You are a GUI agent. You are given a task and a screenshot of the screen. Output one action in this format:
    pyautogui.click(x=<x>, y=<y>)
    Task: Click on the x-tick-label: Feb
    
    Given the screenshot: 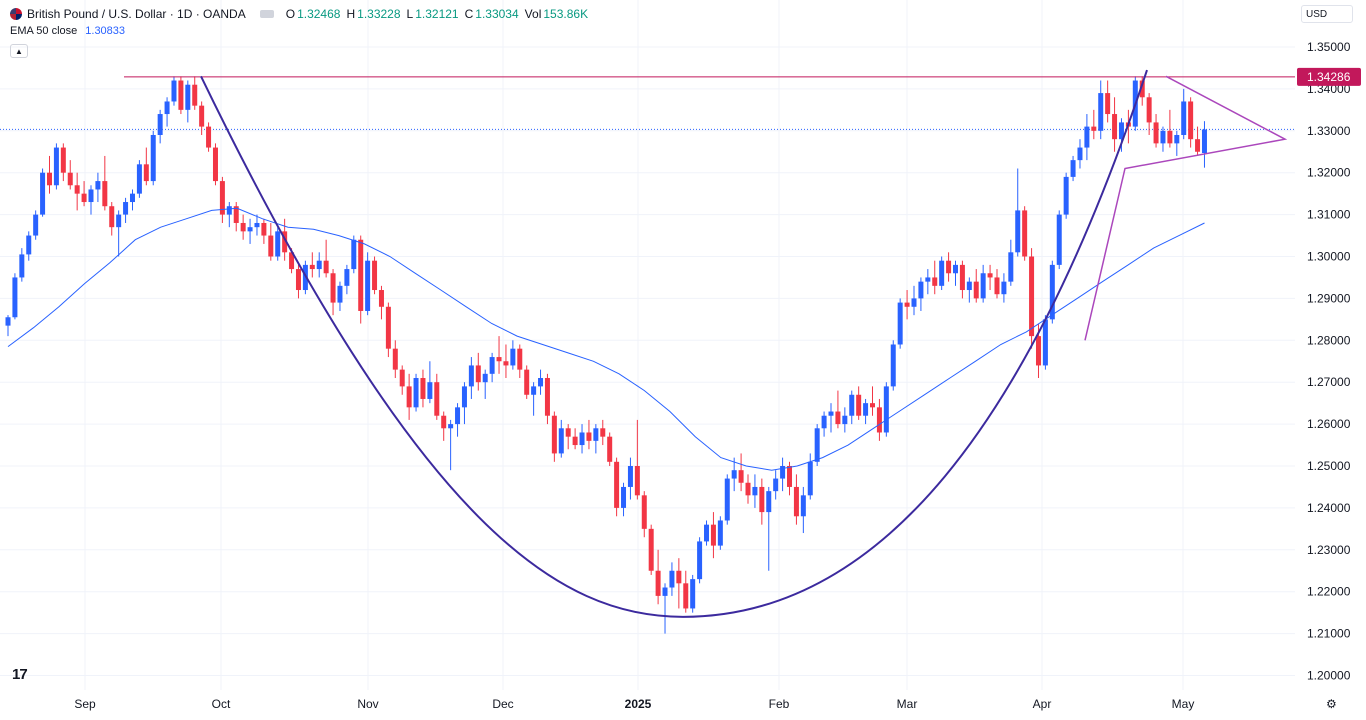 What is the action you would take?
    pyautogui.click(x=779, y=704)
    